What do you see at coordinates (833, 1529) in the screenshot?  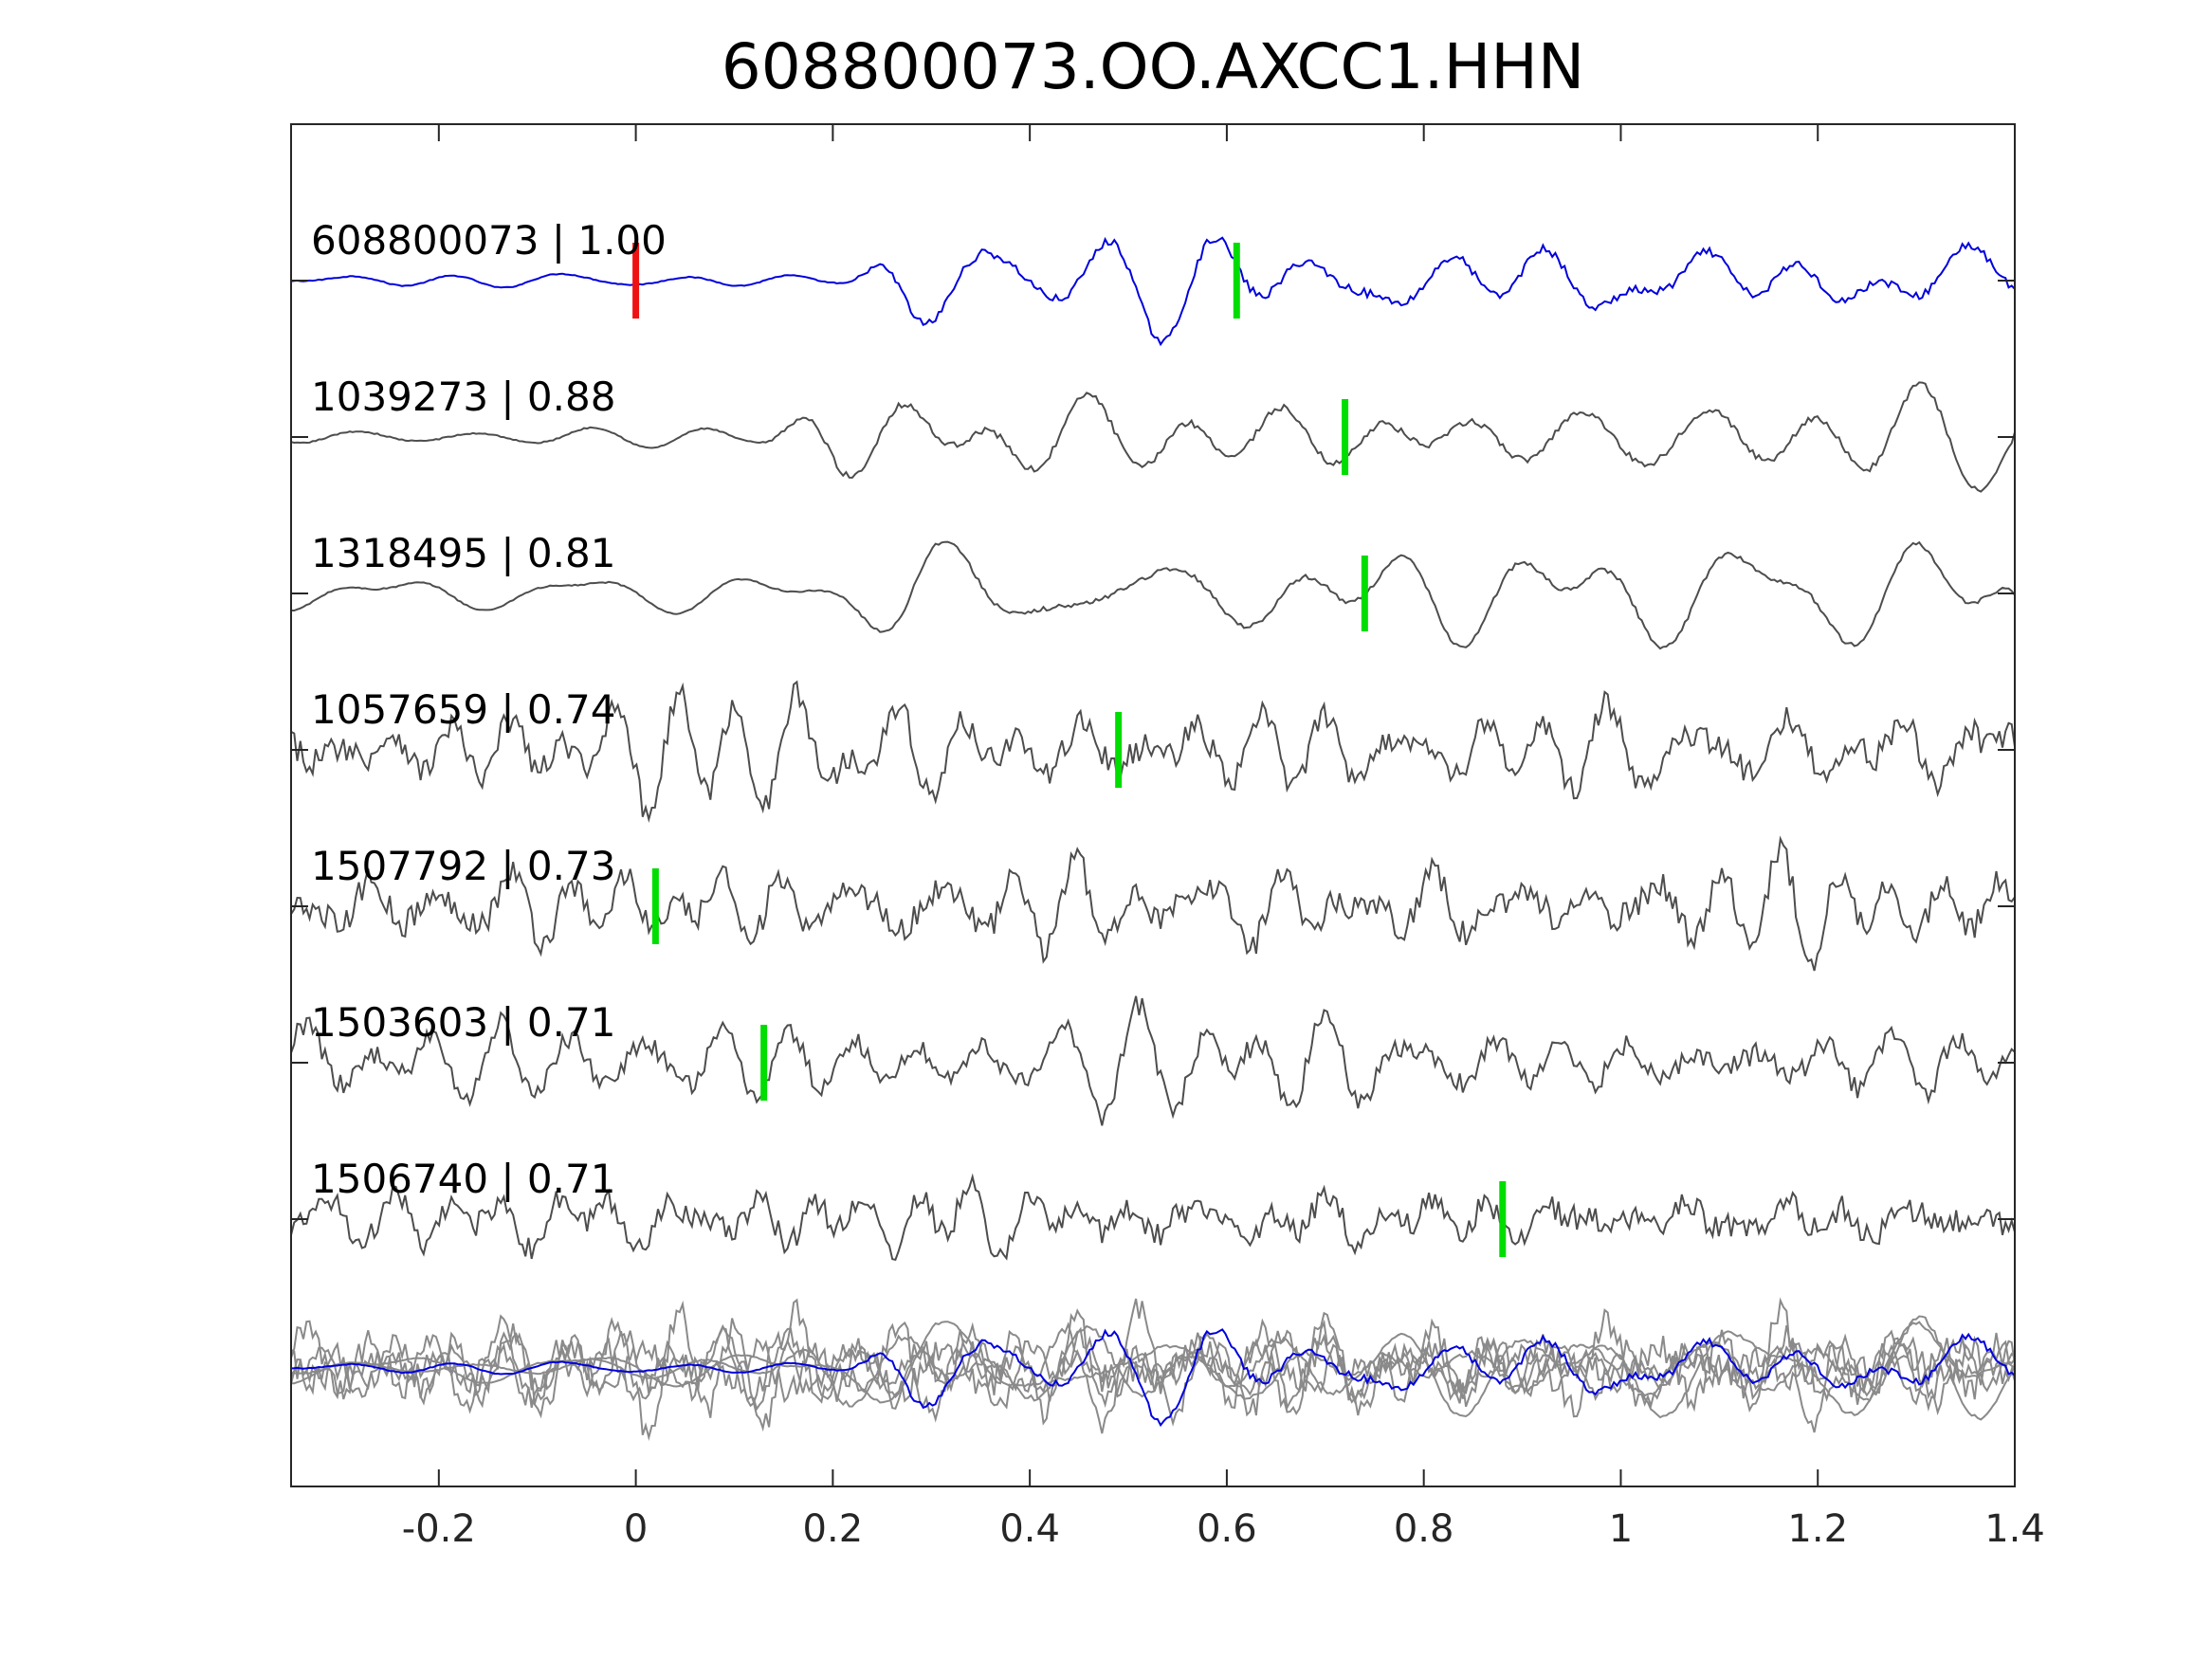 I see `xtick-label: 0.2` at bounding box center [833, 1529].